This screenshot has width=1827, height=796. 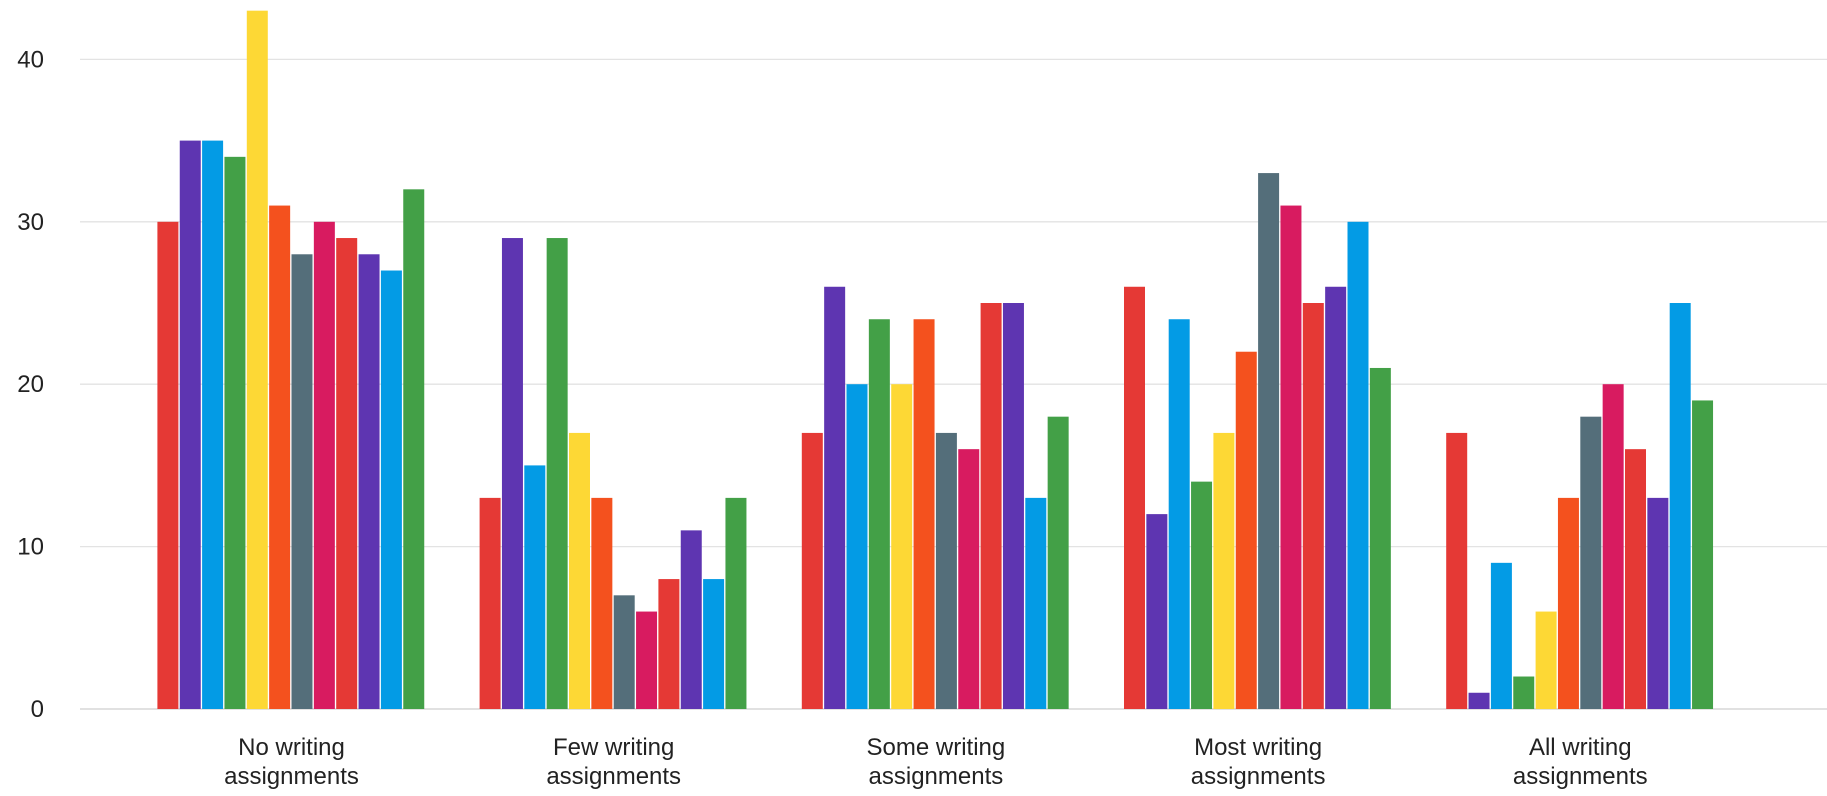 What do you see at coordinates (291, 762) in the screenshot?
I see `x-tick-label: No writing assignments` at bounding box center [291, 762].